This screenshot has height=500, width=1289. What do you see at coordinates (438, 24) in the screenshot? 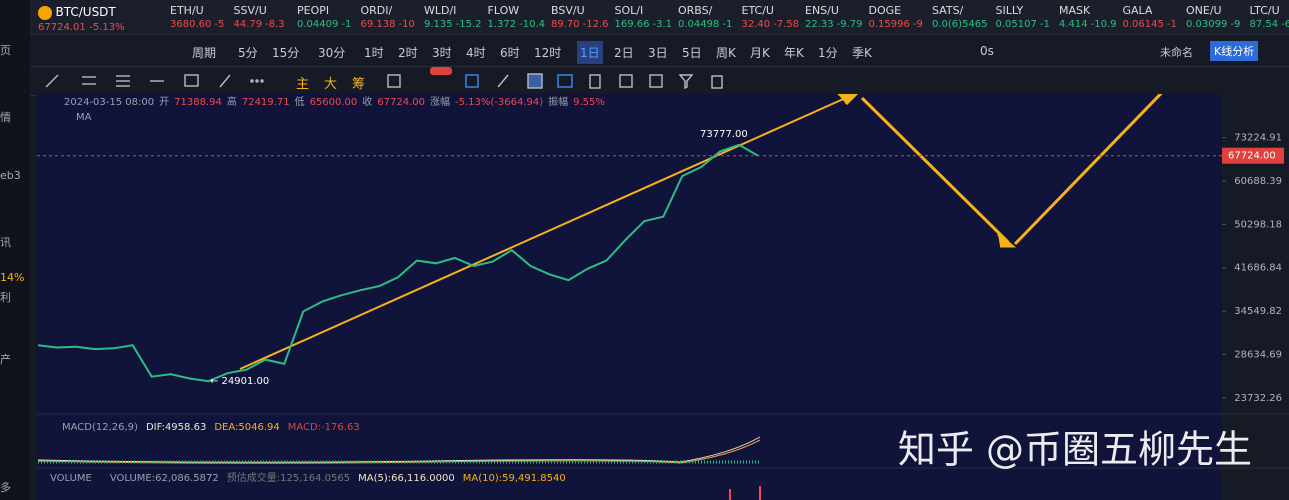
I see `ticker-price: 9.135` at bounding box center [438, 24].